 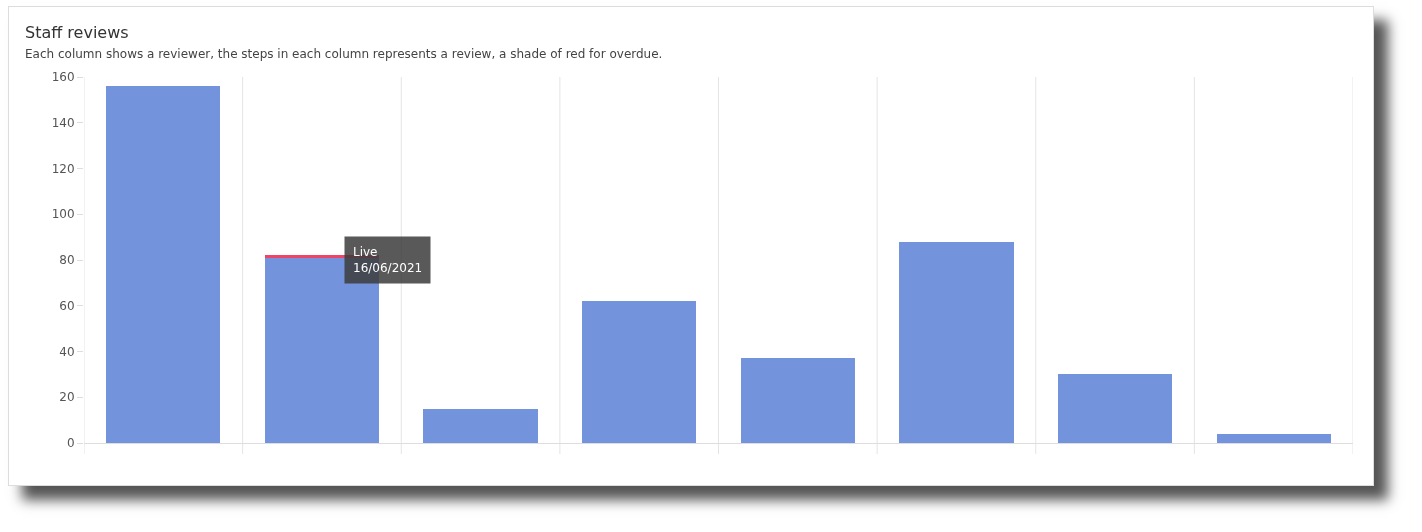 I want to click on y-tick-label: 60, so click(x=67, y=305).